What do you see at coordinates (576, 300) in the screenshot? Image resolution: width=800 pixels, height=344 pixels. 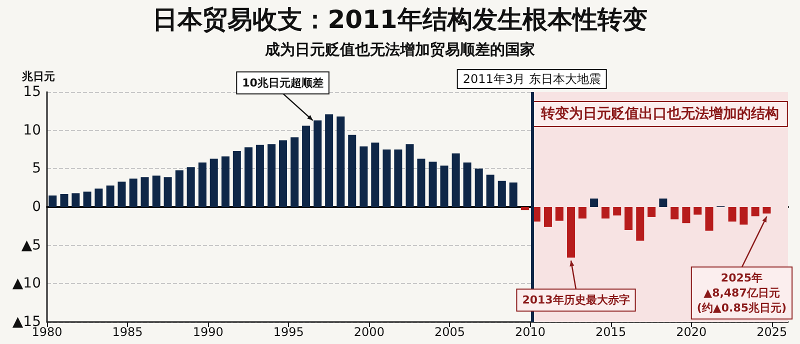 I see `annotation: 2013年历史最大赤字` at bounding box center [576, 300].